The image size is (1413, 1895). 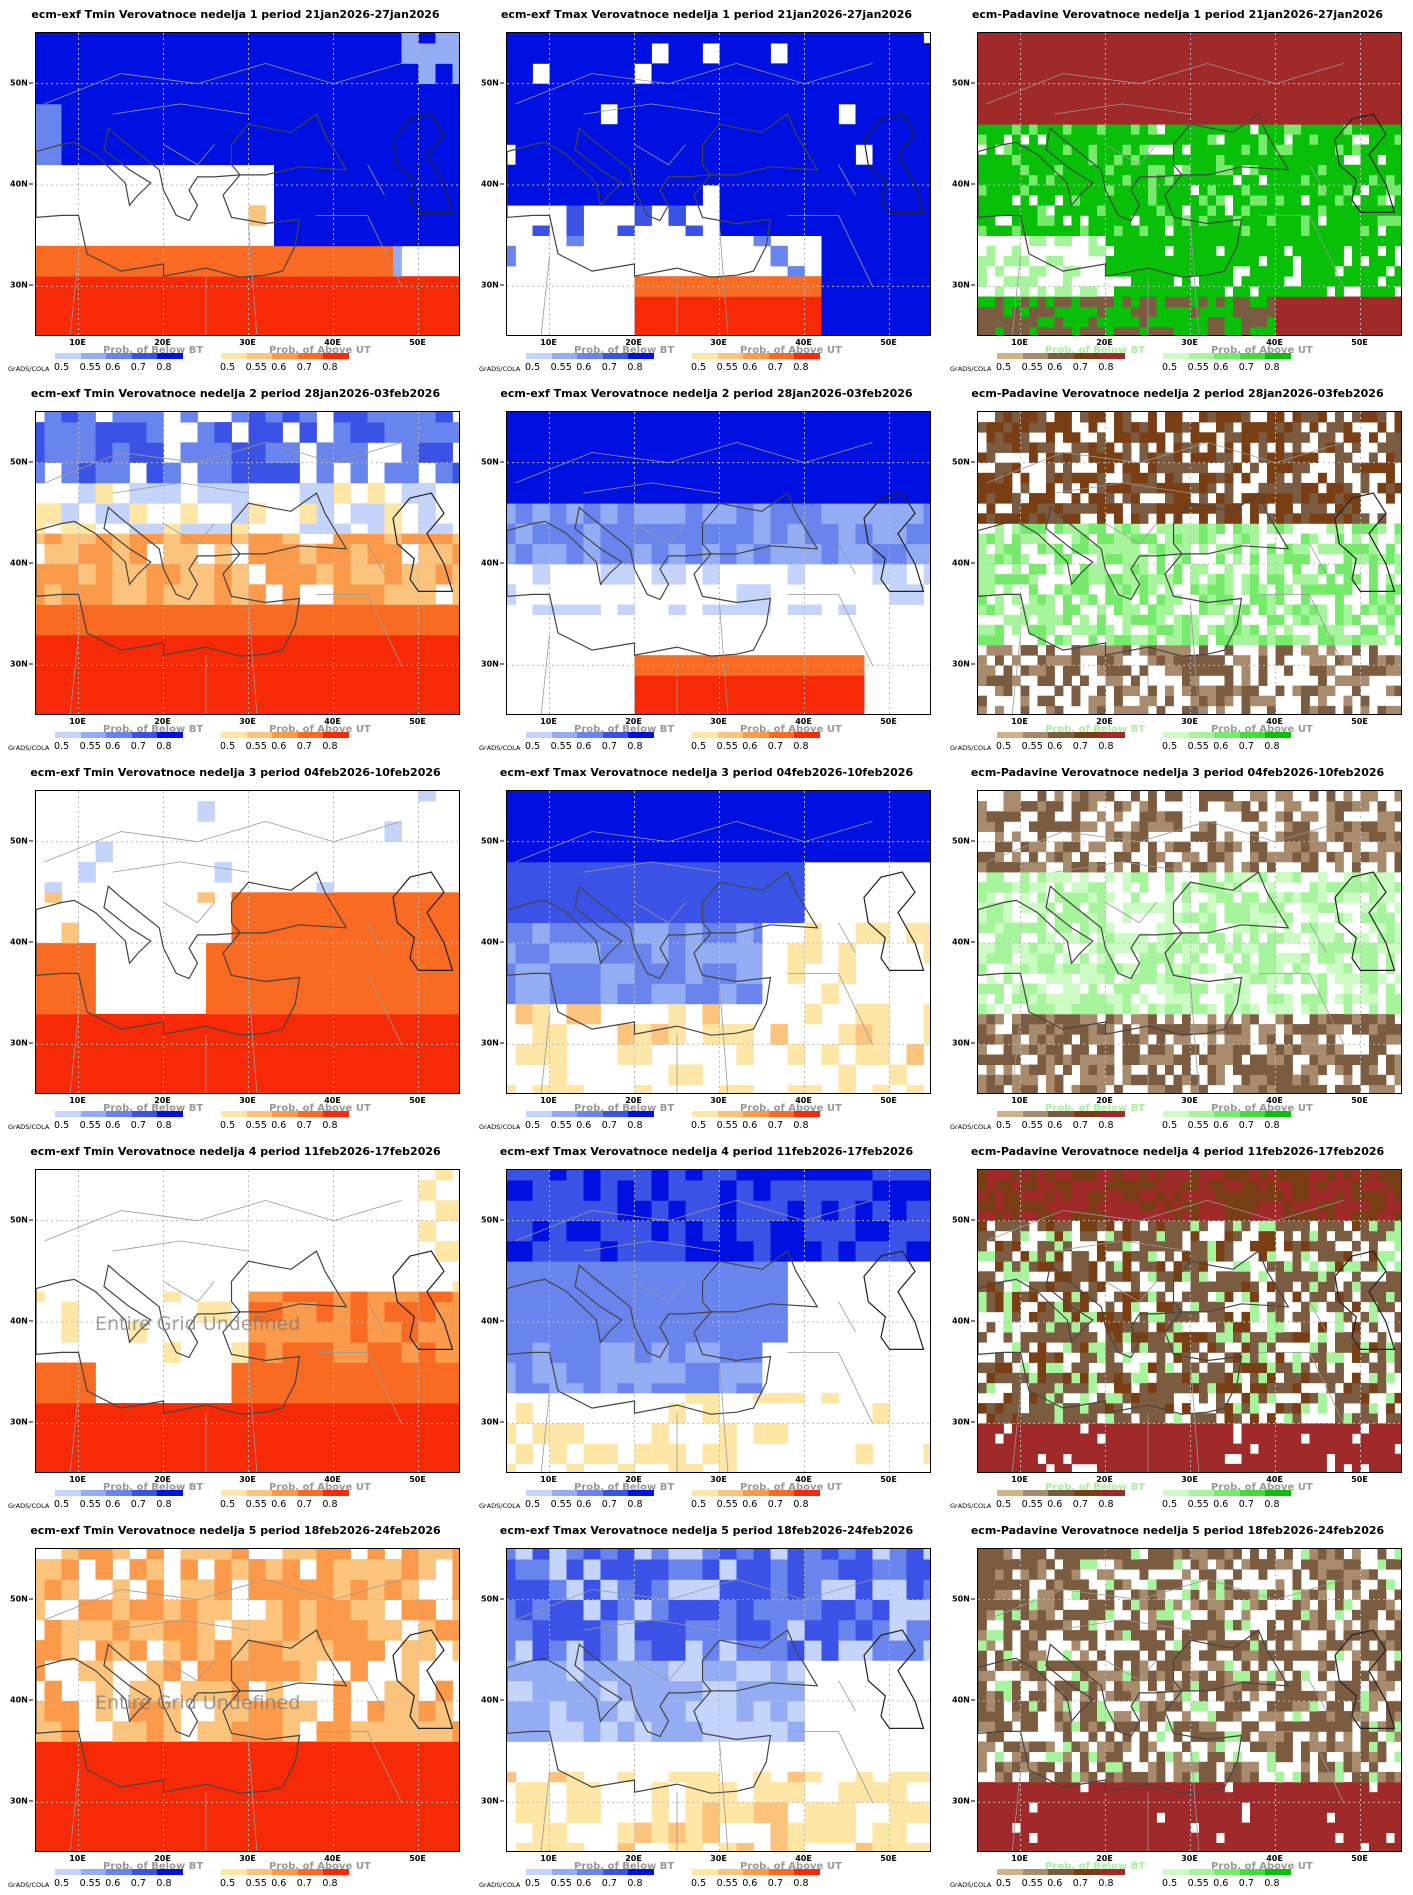 What do you see at coordinates (74, 295) in the screenshot?
I see `country-border` at bounding box center [74, 295].